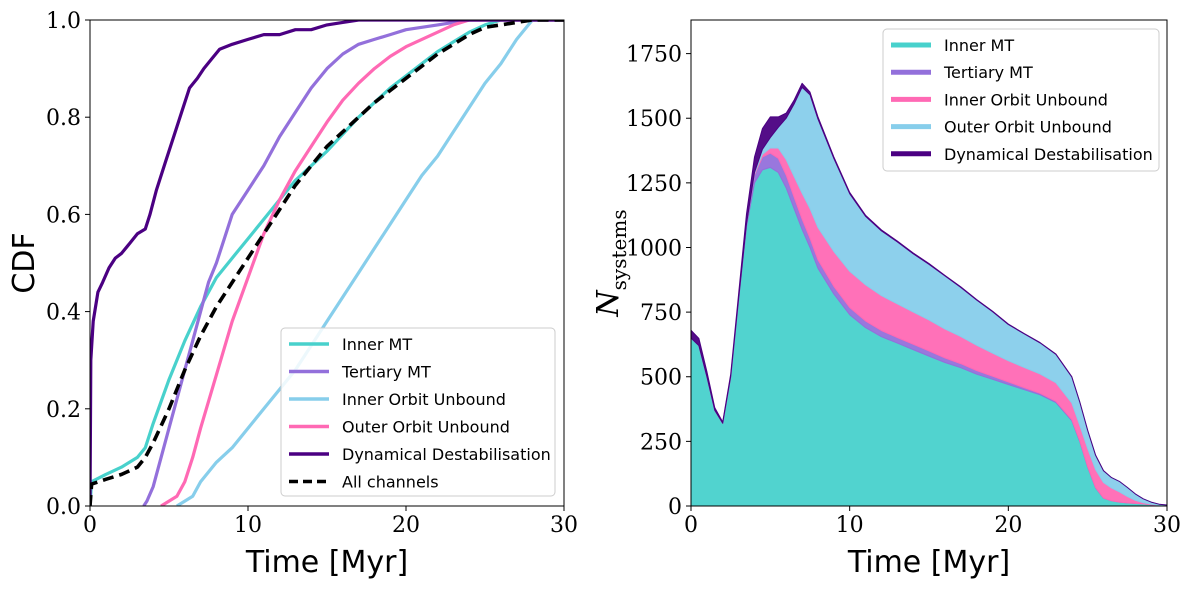 Image resolution: width=1189 pixels, height=590 pixels. I want to click on y-tick-label: 0.4, so click(63, 313).